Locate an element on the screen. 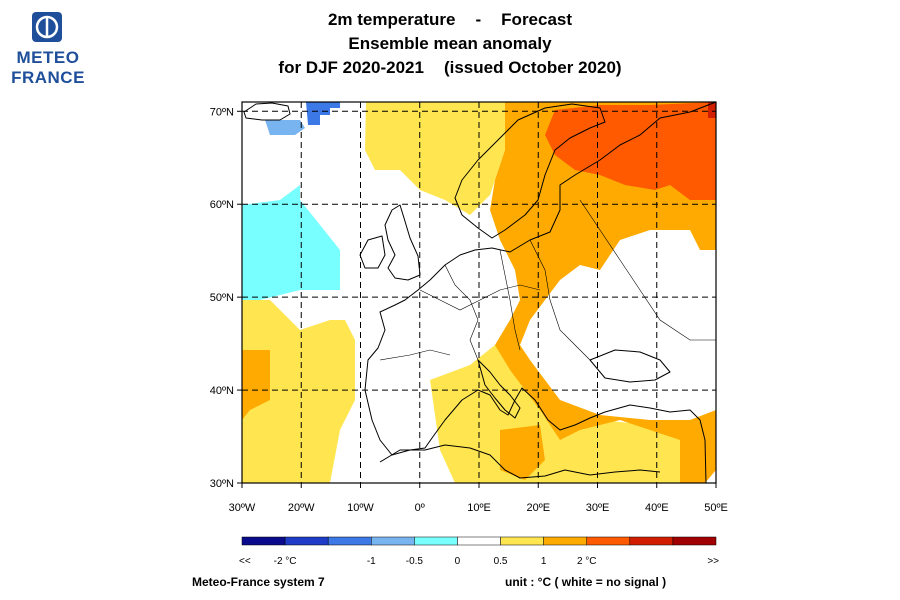 The height and width of the screenshot is (600, 900). lat-tick-label: 40ºN is located at coordinates (222, 391).